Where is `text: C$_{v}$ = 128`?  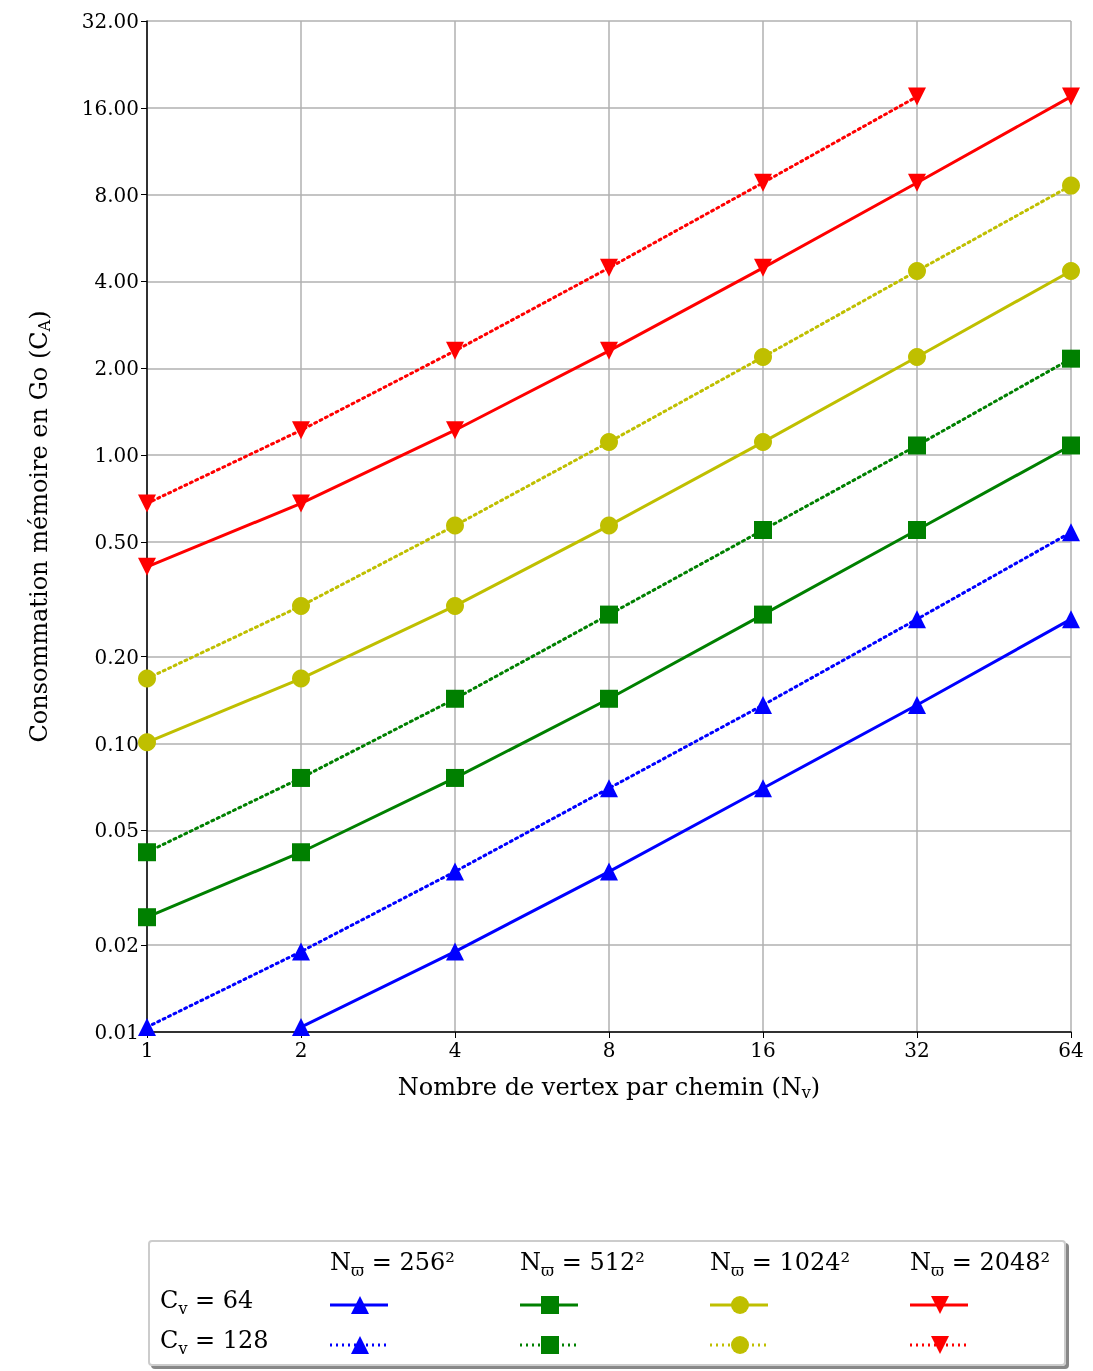
text: C$_{v}$ = 128 is located at coordinates (214, 1342).